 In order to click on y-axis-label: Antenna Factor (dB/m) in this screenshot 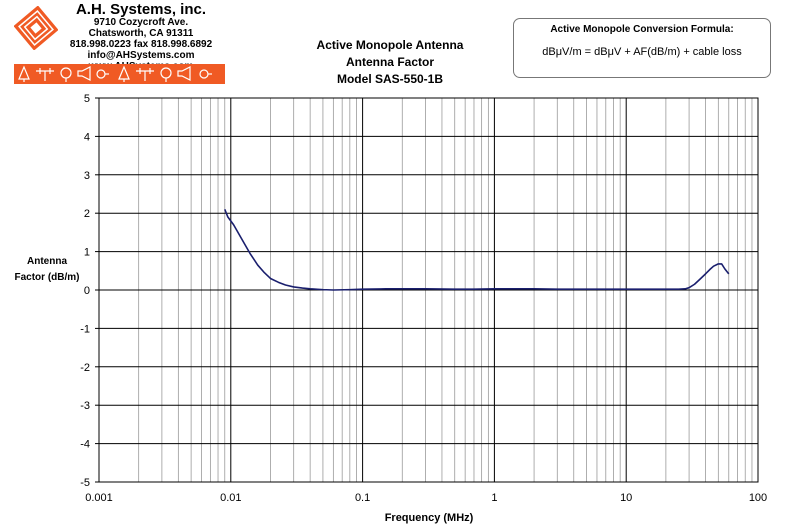, I will do `click(47, 270)`.